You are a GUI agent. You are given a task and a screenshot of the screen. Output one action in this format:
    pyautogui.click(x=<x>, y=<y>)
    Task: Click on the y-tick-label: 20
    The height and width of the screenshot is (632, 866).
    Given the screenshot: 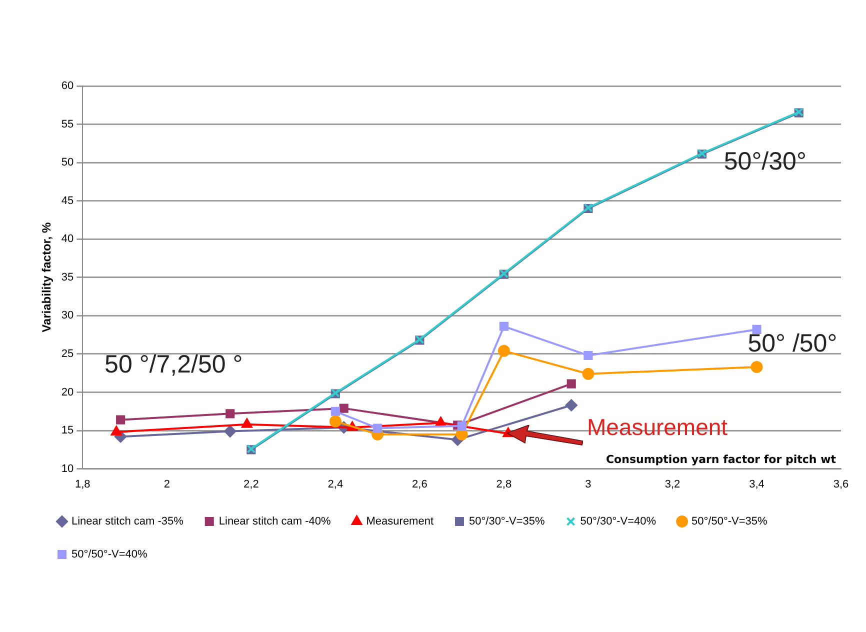 What is the action you would take?
    pyautogui.click(x=67, y=392)
    